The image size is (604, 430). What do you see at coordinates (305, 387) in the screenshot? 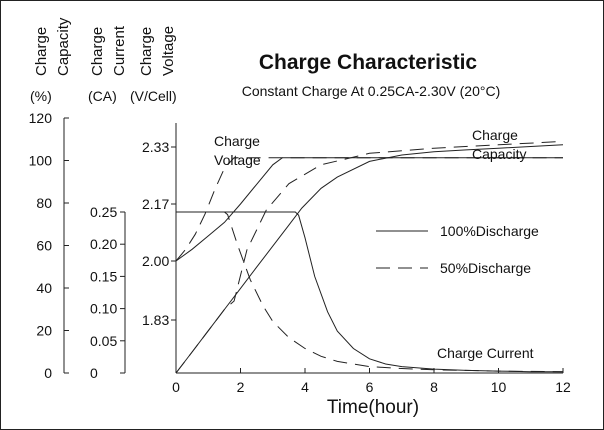
I see `x-tick-label: 4` at bounding box center [305, 387].